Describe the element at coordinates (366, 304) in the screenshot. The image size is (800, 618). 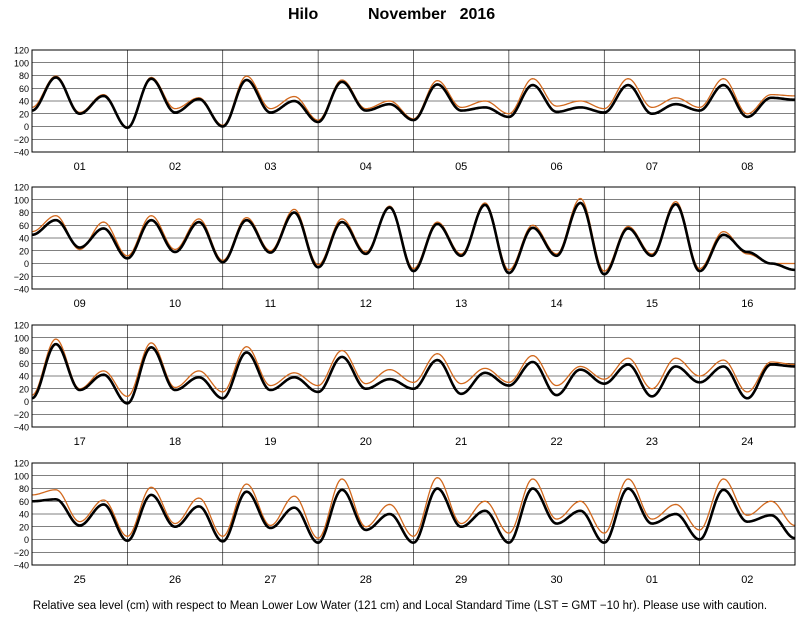
I see `x-tick-label: 12` at that location.